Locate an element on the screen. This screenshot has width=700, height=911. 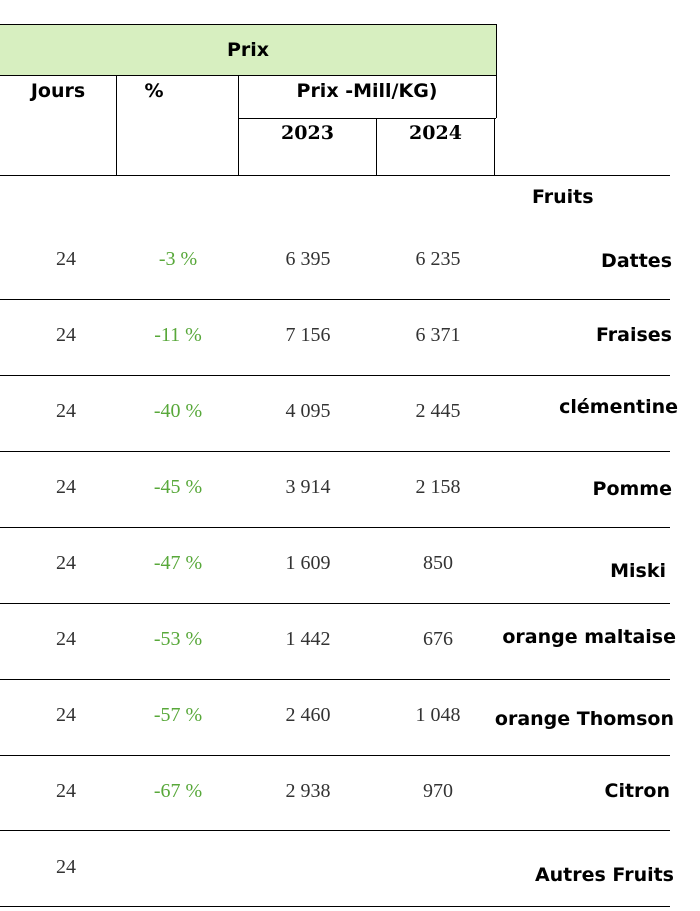
fruit-name-cell: clémentine is located at coordinates (618, 407).